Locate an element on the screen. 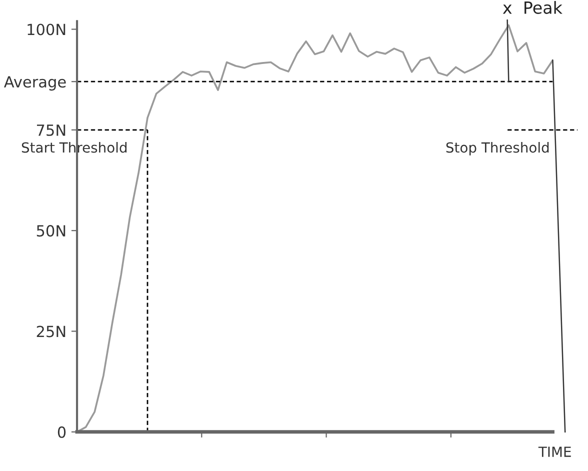  y-tick-label: 25N is located at coordinates (51, 332).